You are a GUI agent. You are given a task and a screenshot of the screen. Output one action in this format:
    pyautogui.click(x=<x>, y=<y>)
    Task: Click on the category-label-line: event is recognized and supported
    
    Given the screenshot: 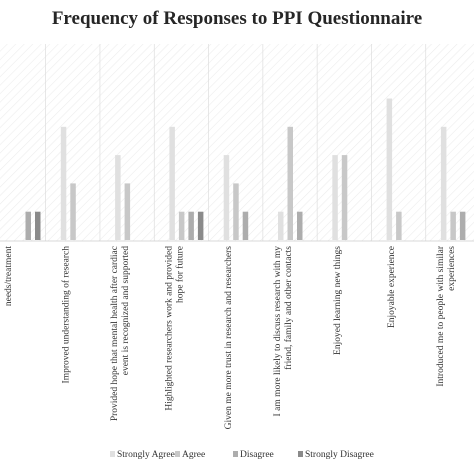 What is the action you would take?
    pyautogui.click(x=126, y=311)
    